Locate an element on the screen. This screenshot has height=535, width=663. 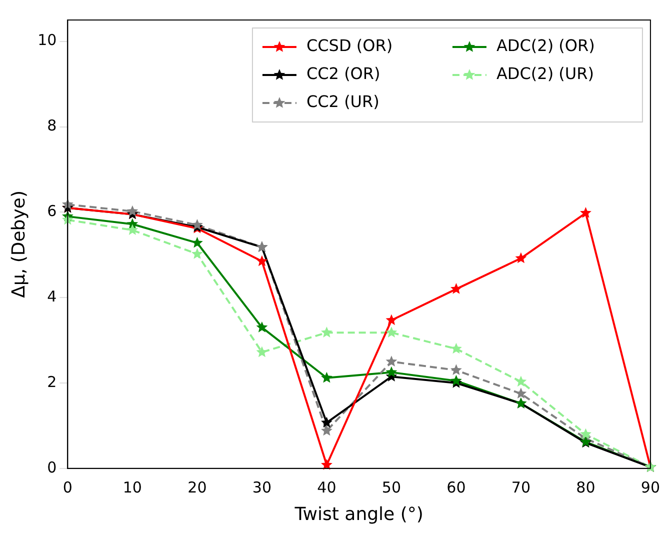
x-tick-label: 80 is located at coordinates (586, 487).